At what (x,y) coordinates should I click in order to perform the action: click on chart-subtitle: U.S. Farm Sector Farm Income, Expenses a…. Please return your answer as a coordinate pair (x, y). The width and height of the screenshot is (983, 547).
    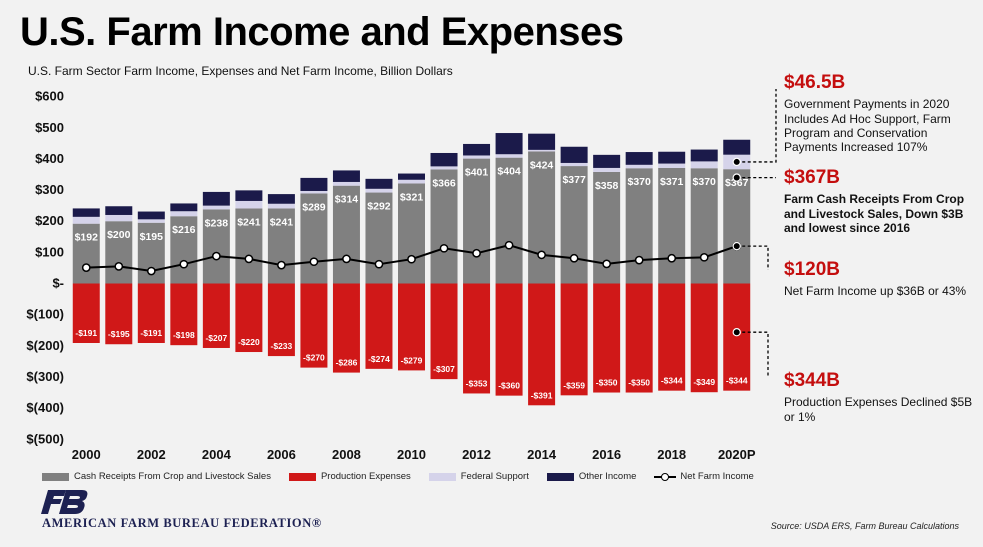
    Looking at the image, I should click on (240, 71).